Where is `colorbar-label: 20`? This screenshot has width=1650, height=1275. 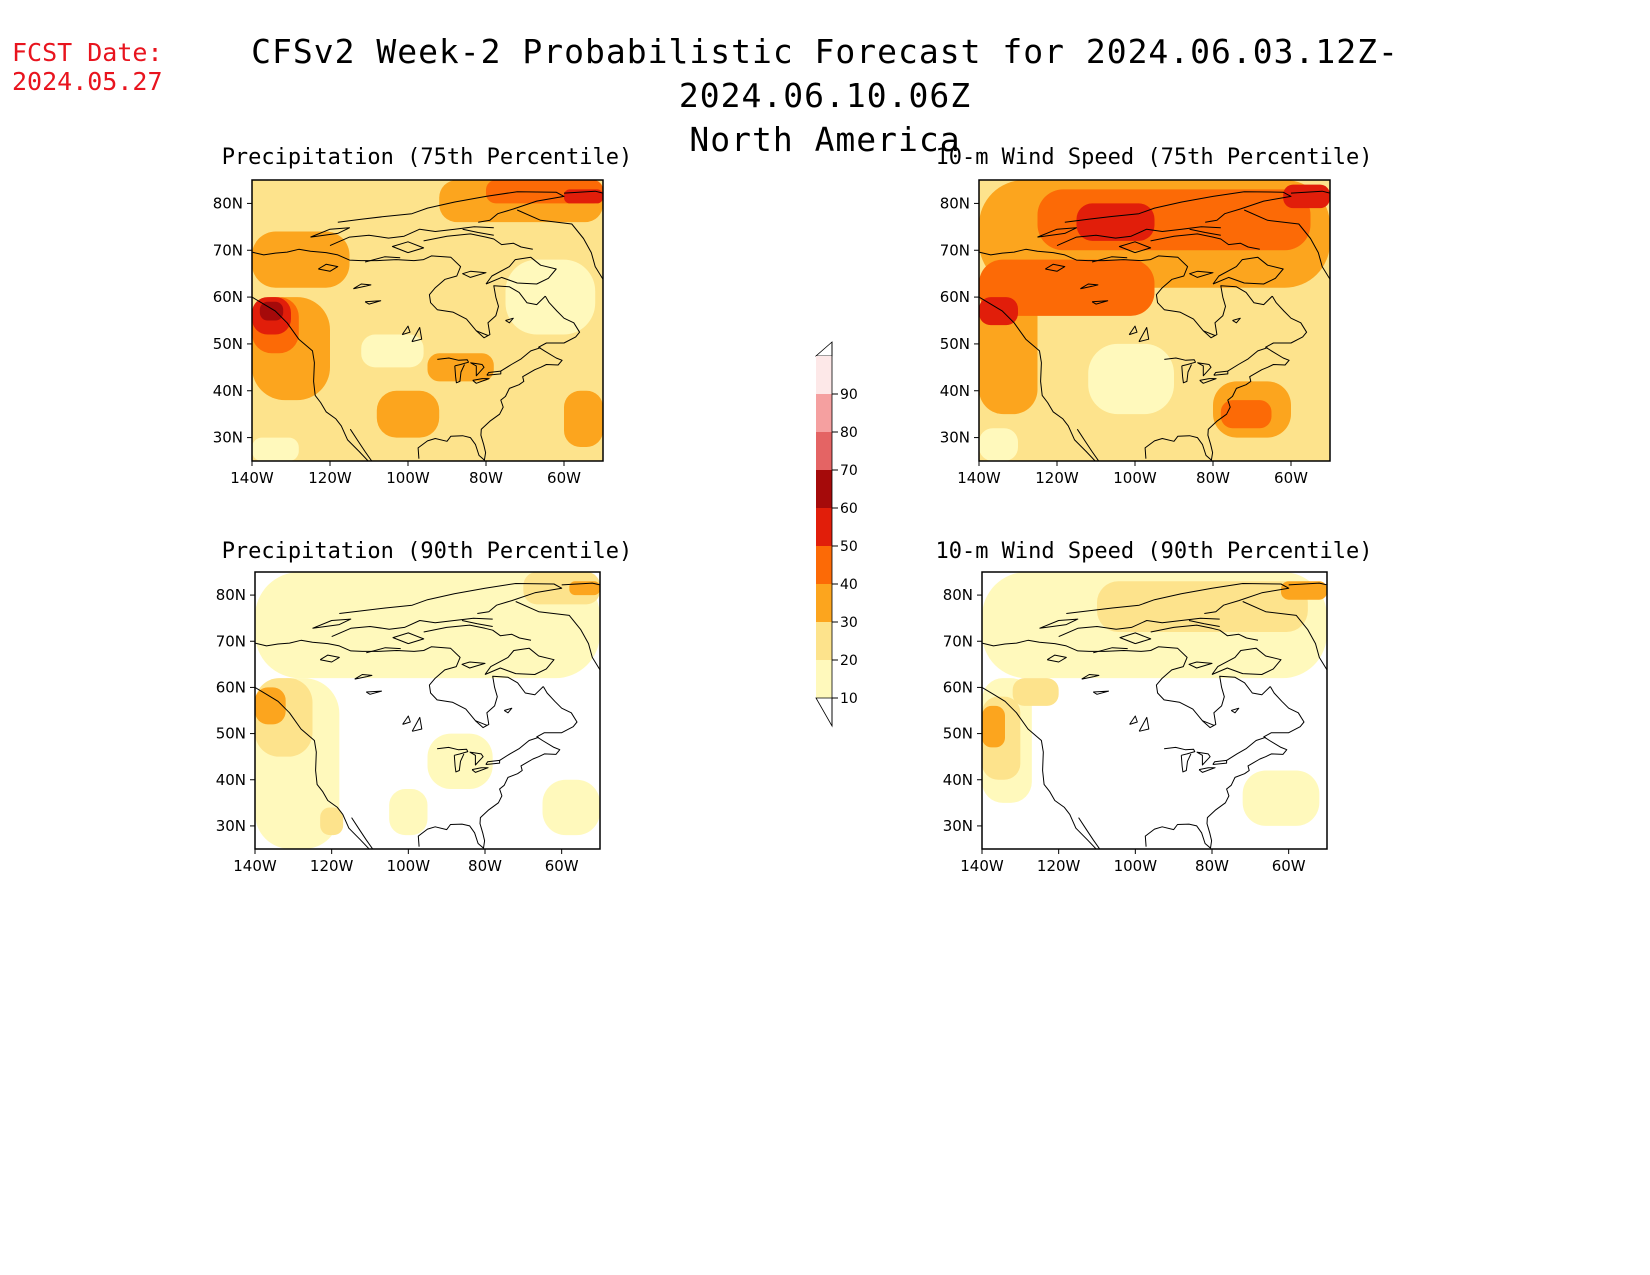 colorbar-label: 20 is located at coordinates (849, 661).